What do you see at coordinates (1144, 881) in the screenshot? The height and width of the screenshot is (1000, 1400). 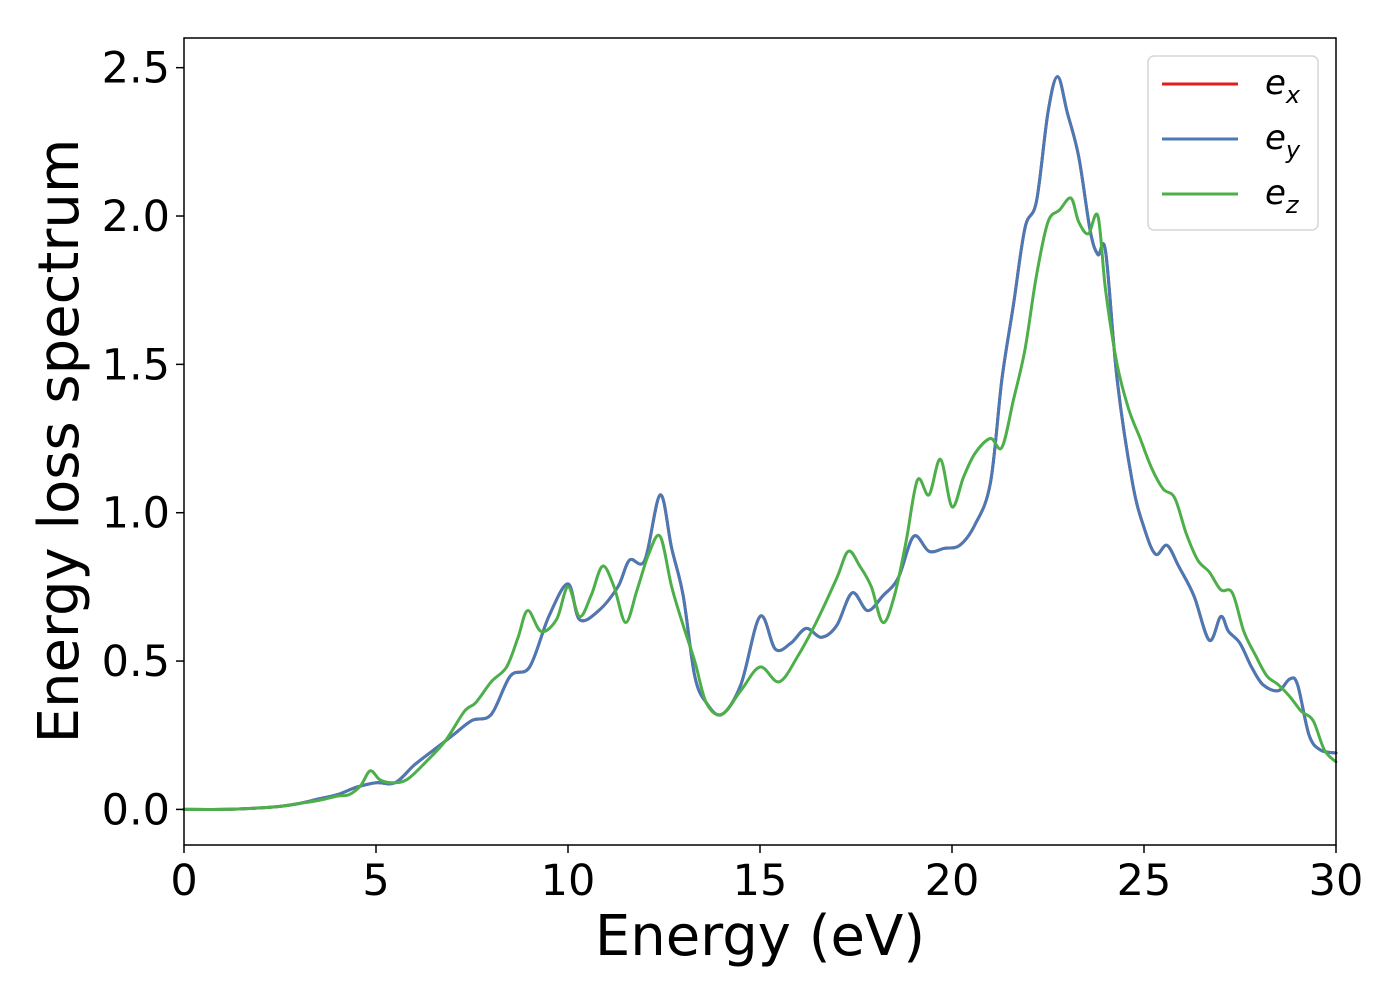 I see `x-tick-label: 25` at bounding box center [1144, 881].